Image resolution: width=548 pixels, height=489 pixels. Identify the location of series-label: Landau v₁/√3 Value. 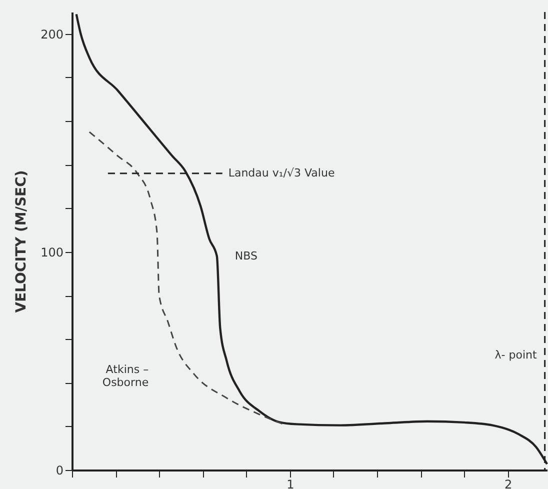
(281, 173).